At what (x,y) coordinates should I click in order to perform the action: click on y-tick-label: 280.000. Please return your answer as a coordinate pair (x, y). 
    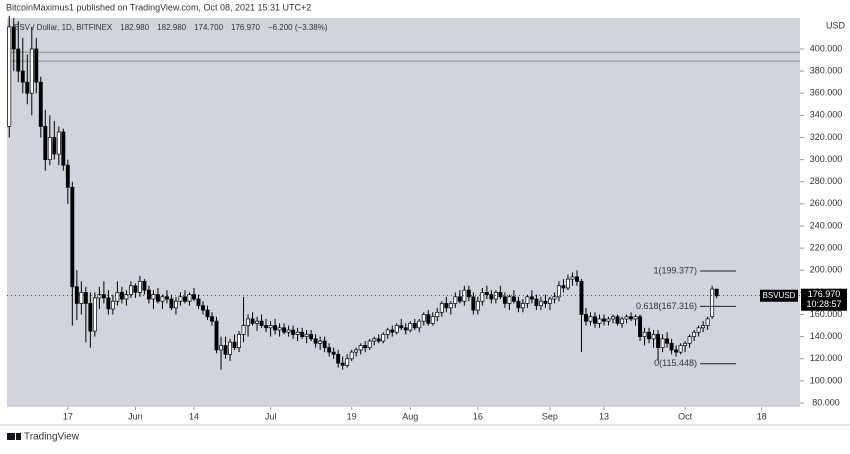
    Looking at the image, I should click on (826, 181).